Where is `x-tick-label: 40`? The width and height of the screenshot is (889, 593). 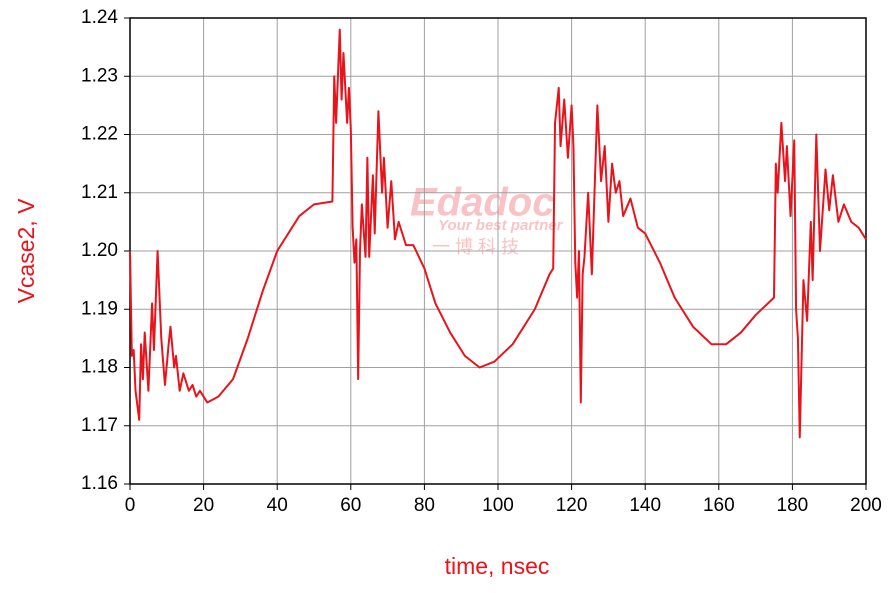 x-tick-label: 40 is located at coordinates (277, 505).